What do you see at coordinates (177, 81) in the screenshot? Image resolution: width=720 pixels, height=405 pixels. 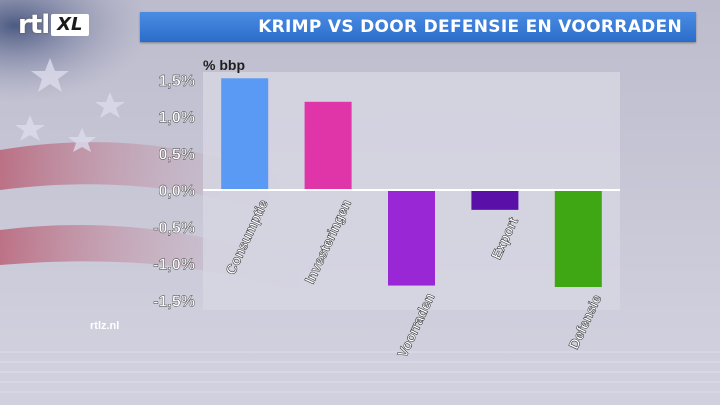 I see `y-tick-label: 1,5%` at bounding box center [177, 81].